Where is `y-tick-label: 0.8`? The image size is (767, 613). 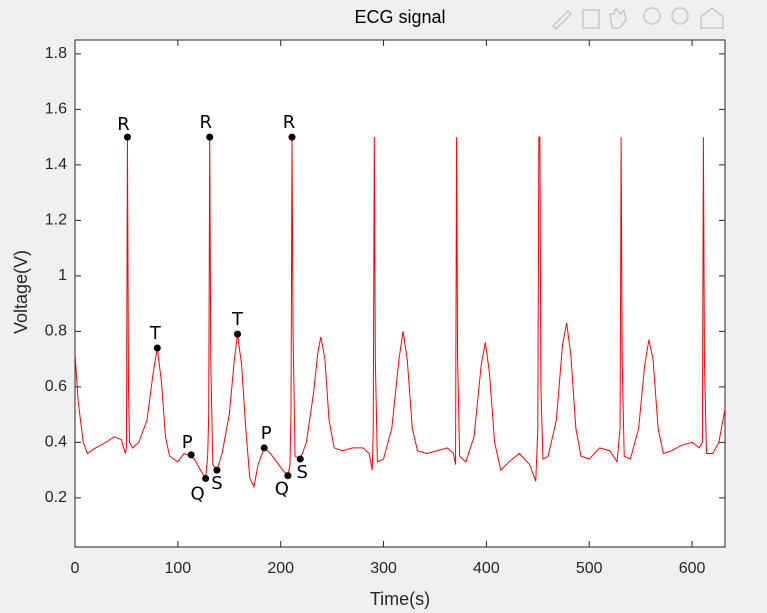 y-tick-label: 0.8 is located at coordinates (56, 331).